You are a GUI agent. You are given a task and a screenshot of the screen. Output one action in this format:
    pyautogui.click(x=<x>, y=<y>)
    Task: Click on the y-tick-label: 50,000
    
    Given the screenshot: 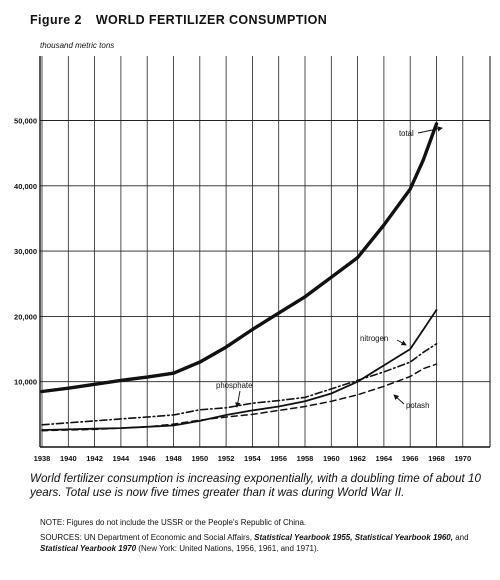 What is the action you would take?
    pyautogui.click(x=25, y=121)
    